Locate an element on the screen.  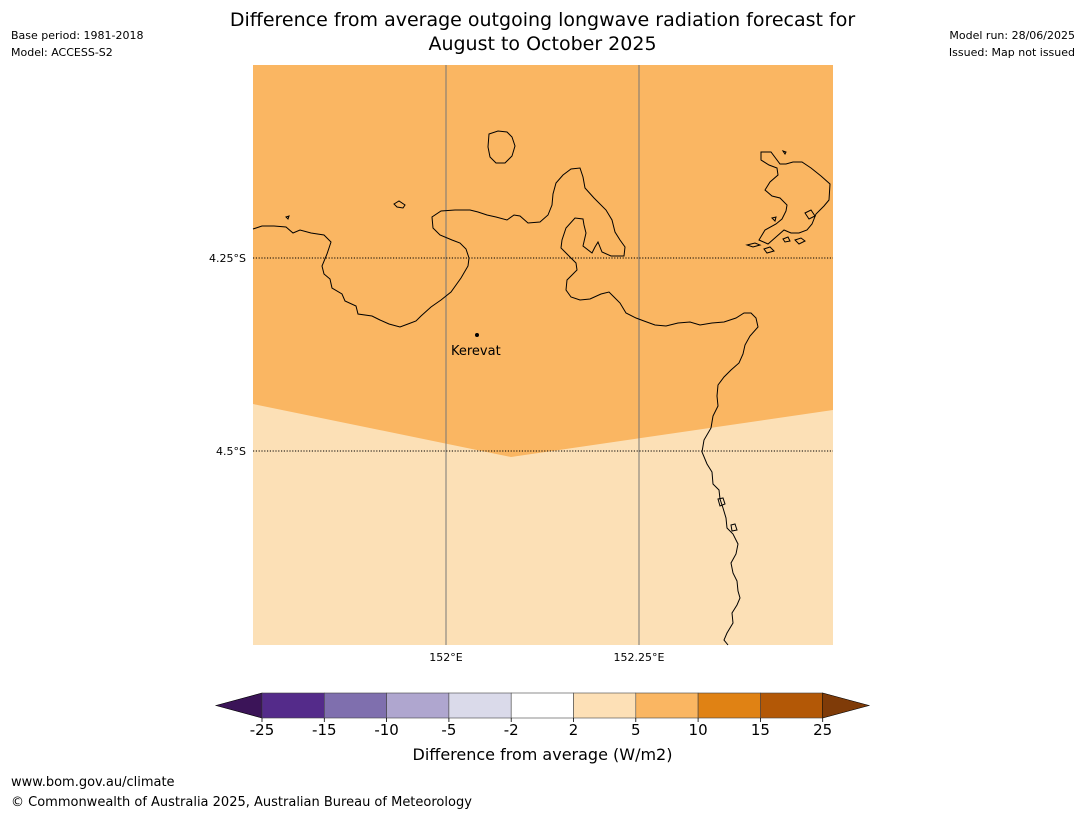
island-north is located at coordinates (501, 147).